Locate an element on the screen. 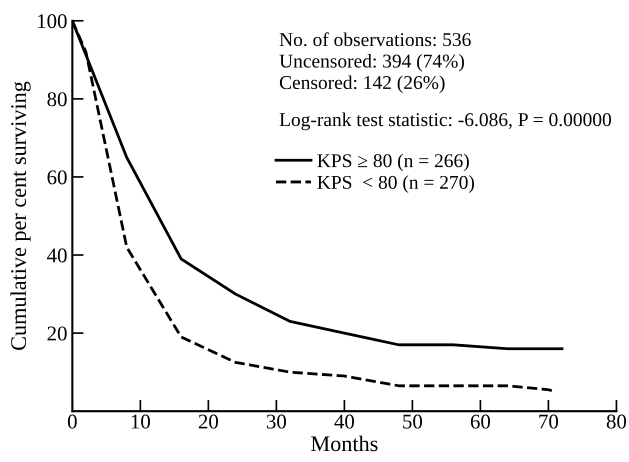 This screenshot has width=629, height=462. x-tick-label: 20 is located at coordinates (208, 421).